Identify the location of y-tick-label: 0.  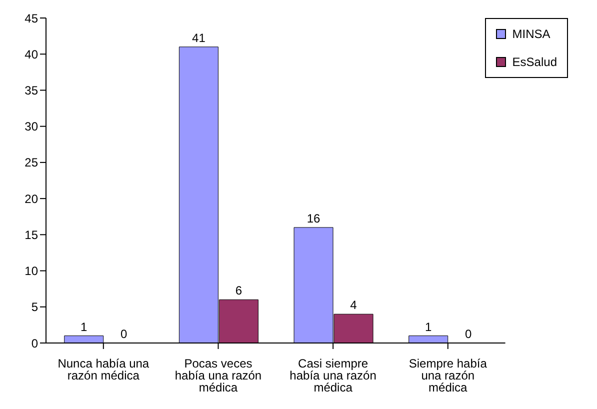
(34, 343).